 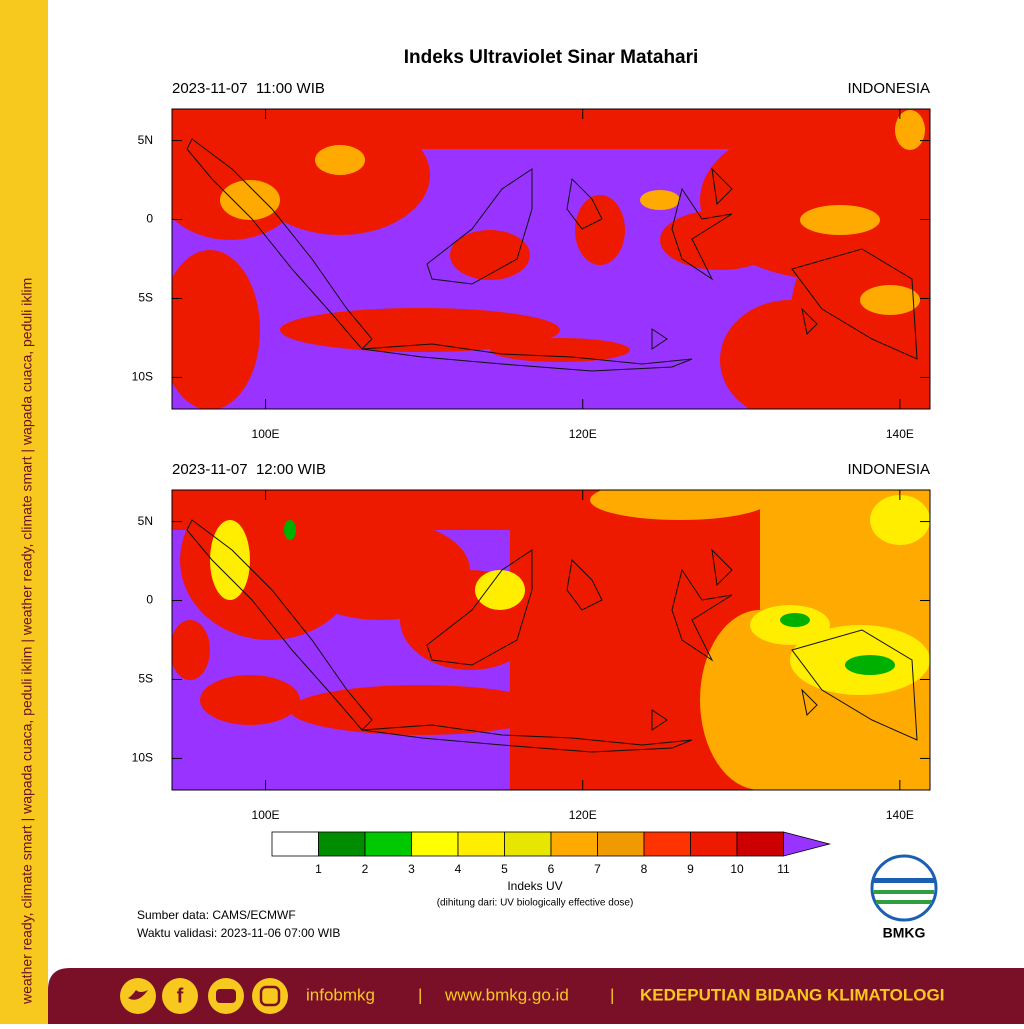 I want to click on colorbar-label: 4, so click(x=458, y=869).